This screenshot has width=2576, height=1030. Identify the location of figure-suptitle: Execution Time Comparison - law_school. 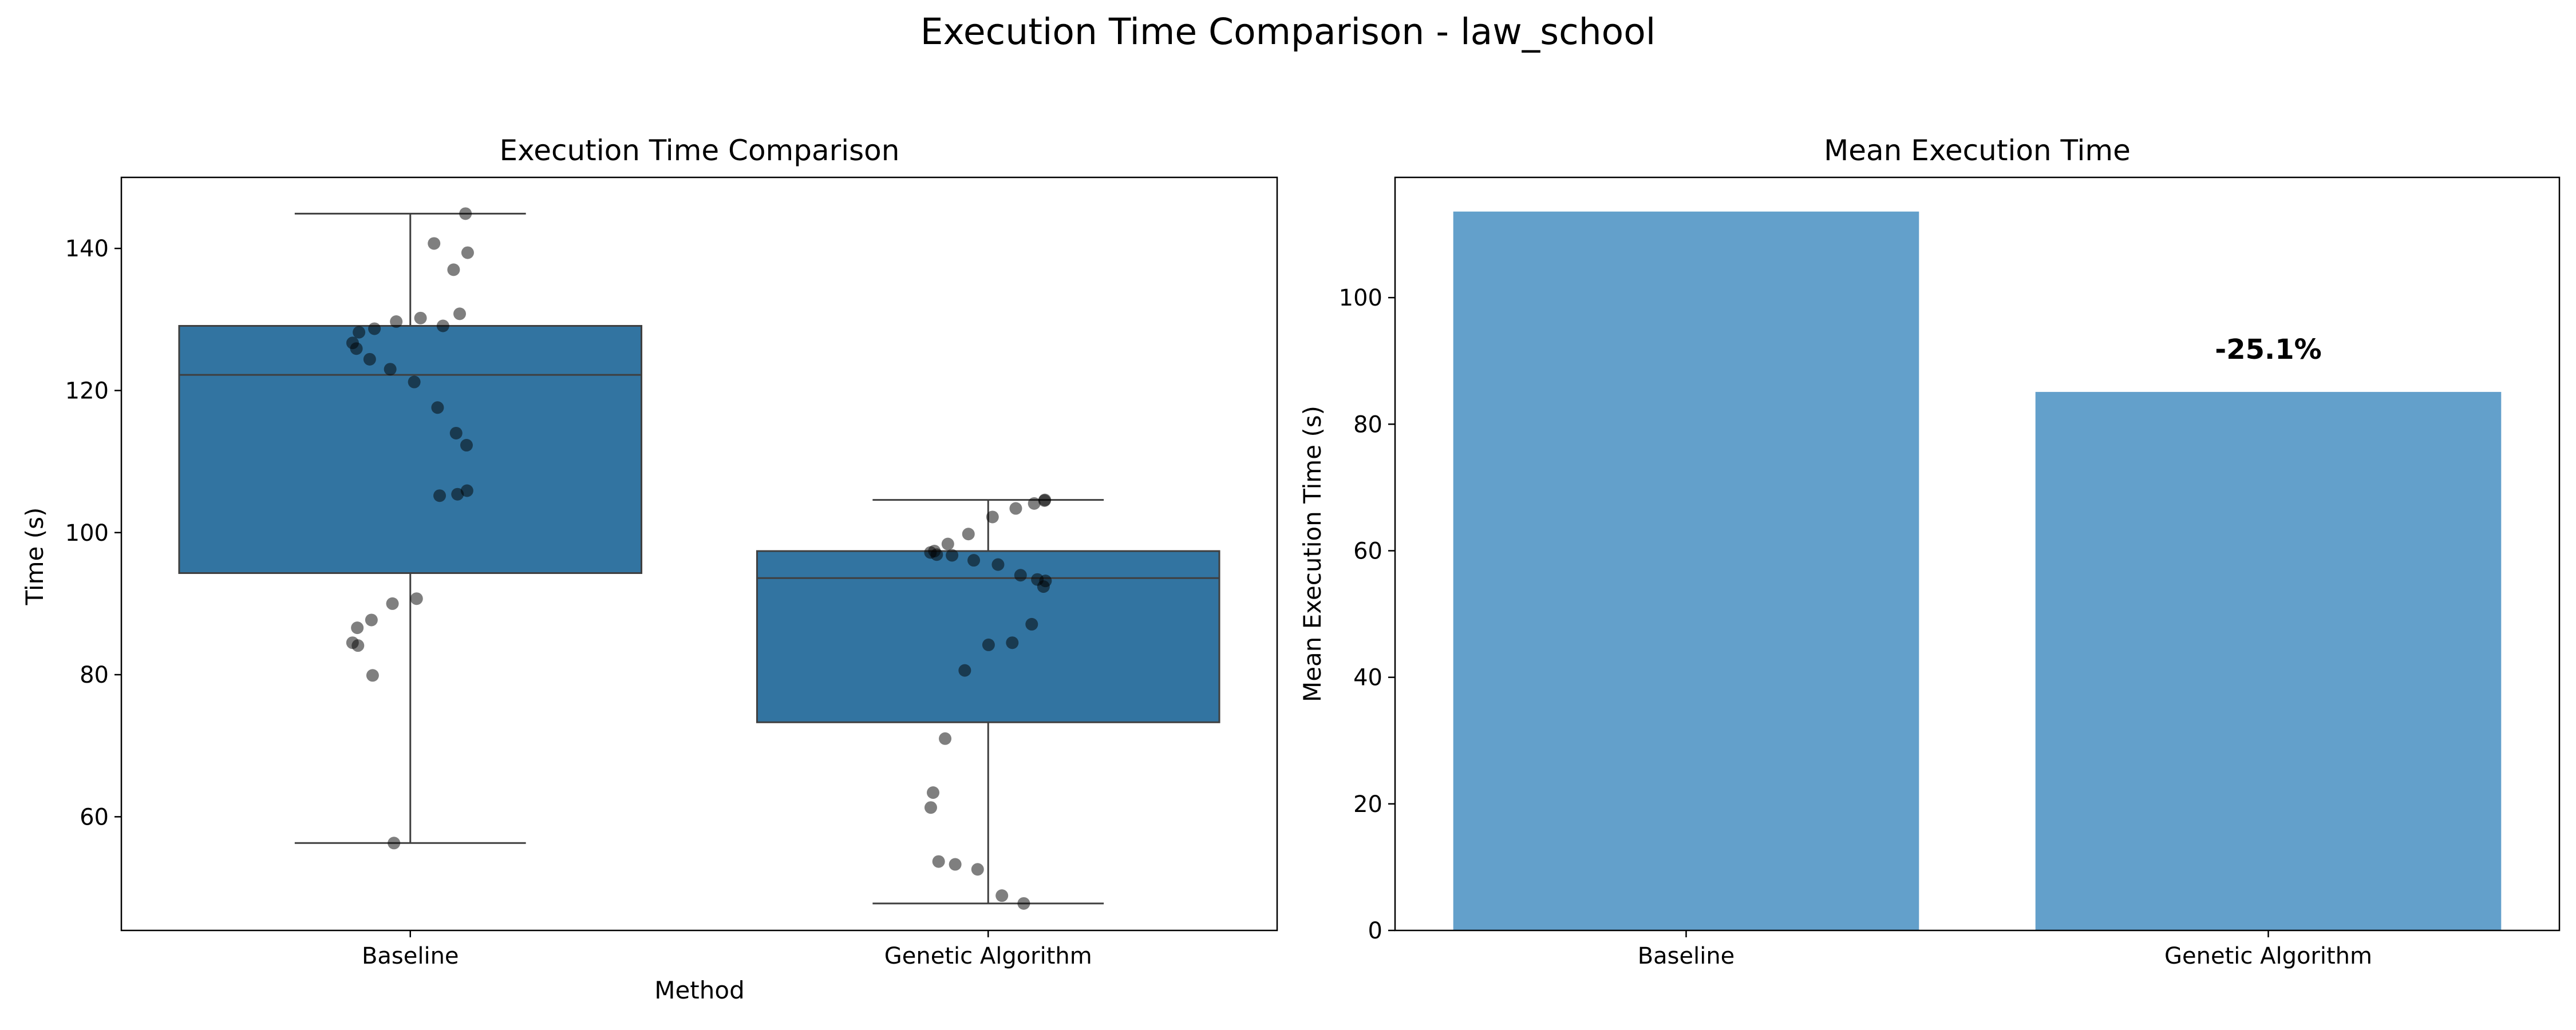
(1288, 32).